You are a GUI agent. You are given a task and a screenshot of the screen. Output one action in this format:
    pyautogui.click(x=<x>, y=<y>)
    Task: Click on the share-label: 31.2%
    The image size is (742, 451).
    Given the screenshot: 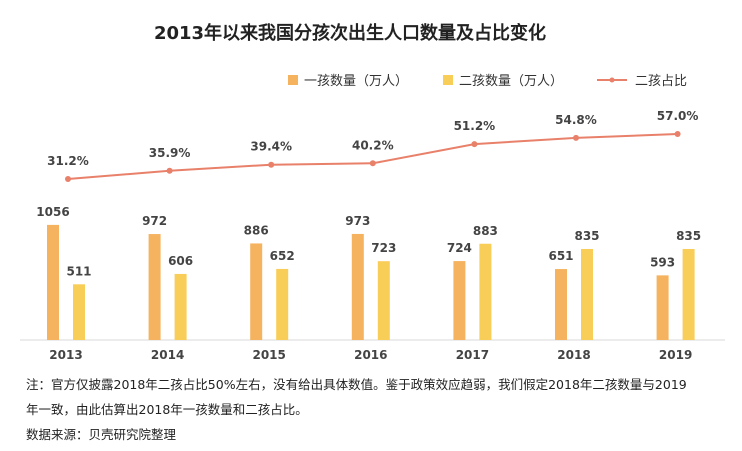 What is the action you would take?
    pyautogui.click(x=68, y=161)
    